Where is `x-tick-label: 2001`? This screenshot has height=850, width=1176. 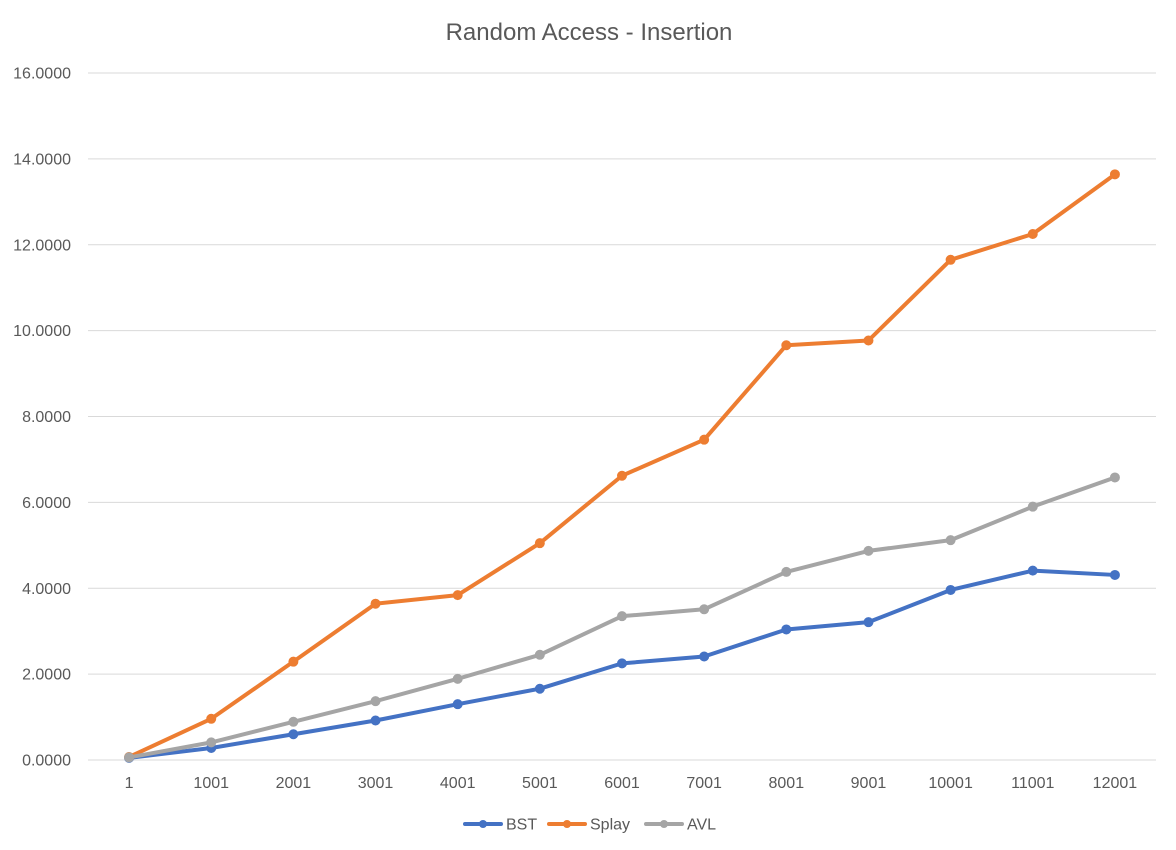 x-tick-label: 2001 is located at coordinates (294, 783).